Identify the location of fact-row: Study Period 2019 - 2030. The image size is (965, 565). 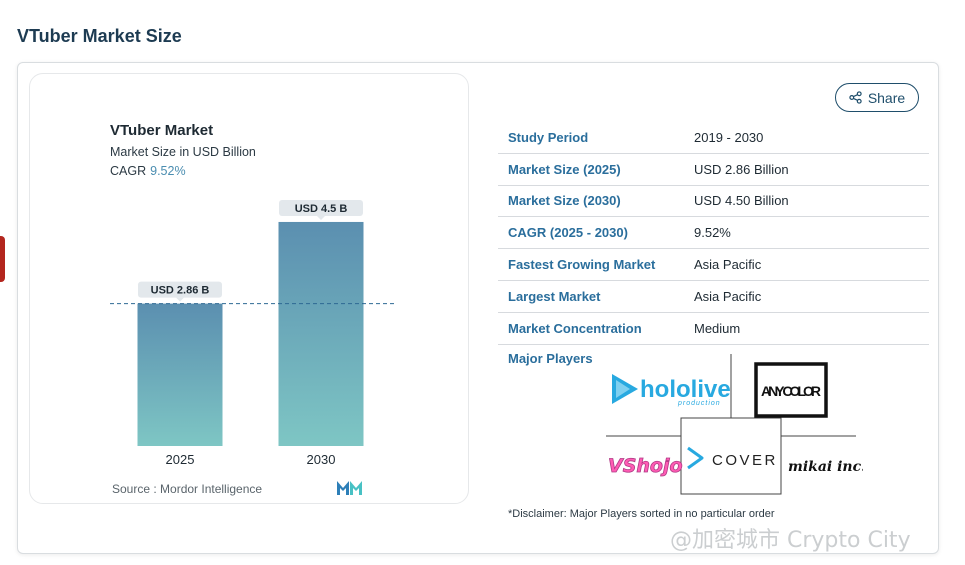
(713, 138).